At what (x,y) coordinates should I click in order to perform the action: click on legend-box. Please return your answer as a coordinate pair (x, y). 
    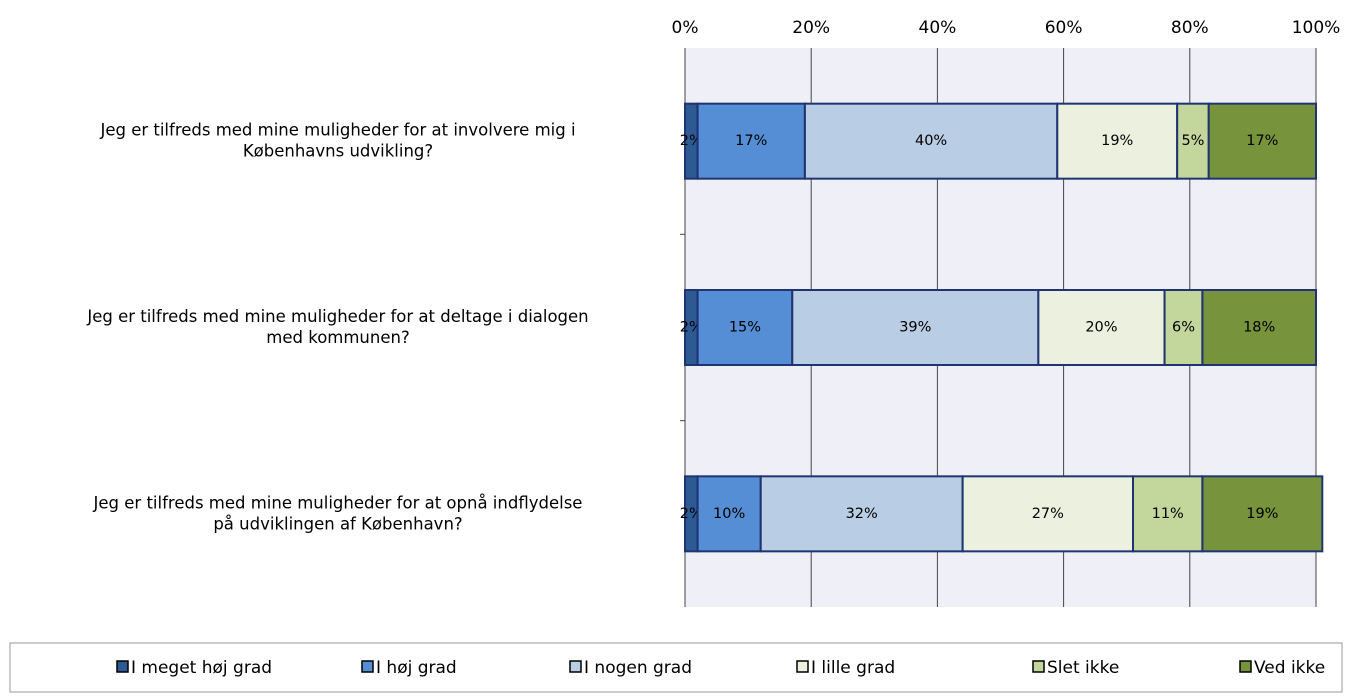
    Looking at the image, I should click on (676, 667).